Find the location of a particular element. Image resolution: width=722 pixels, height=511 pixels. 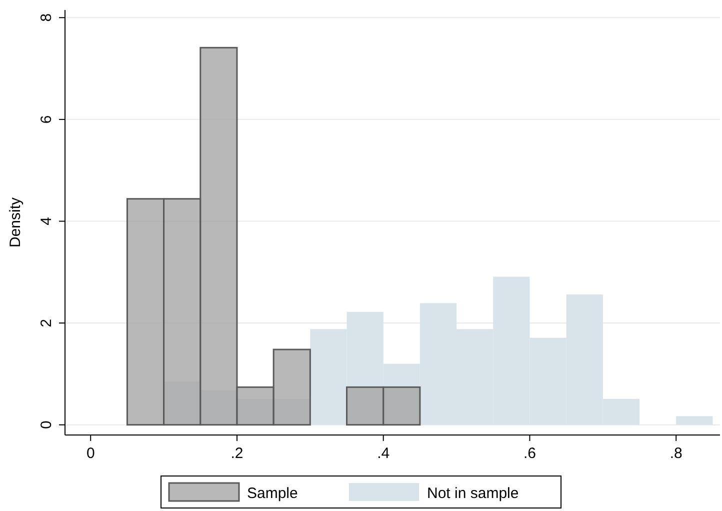

x-tick-label: .2 is located at coordinates (237, 453).